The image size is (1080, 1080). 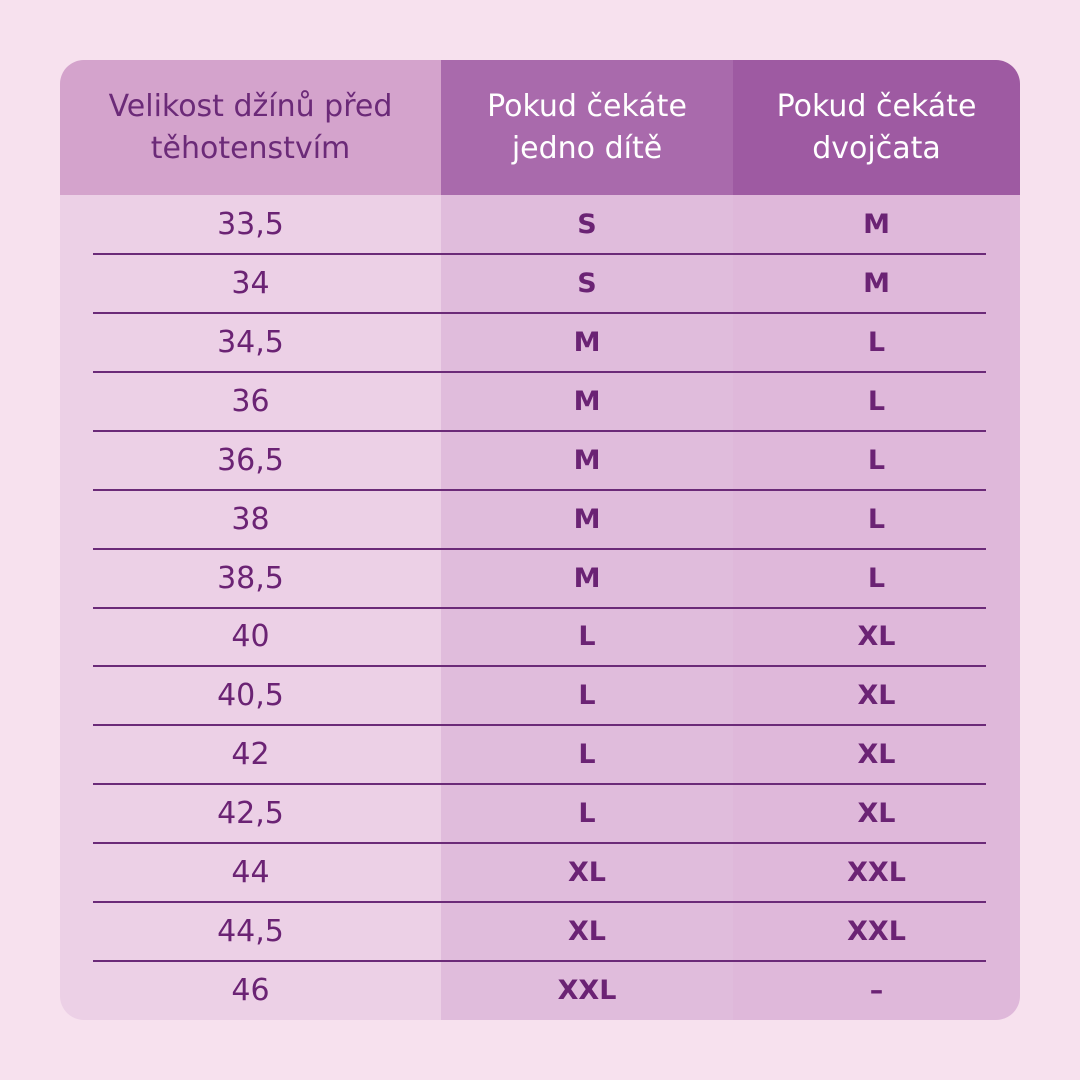 What do you see at coordinates (250, 342) in the screenshot?
I see `table-cell: 34,5` at bounding box center [250, 342].